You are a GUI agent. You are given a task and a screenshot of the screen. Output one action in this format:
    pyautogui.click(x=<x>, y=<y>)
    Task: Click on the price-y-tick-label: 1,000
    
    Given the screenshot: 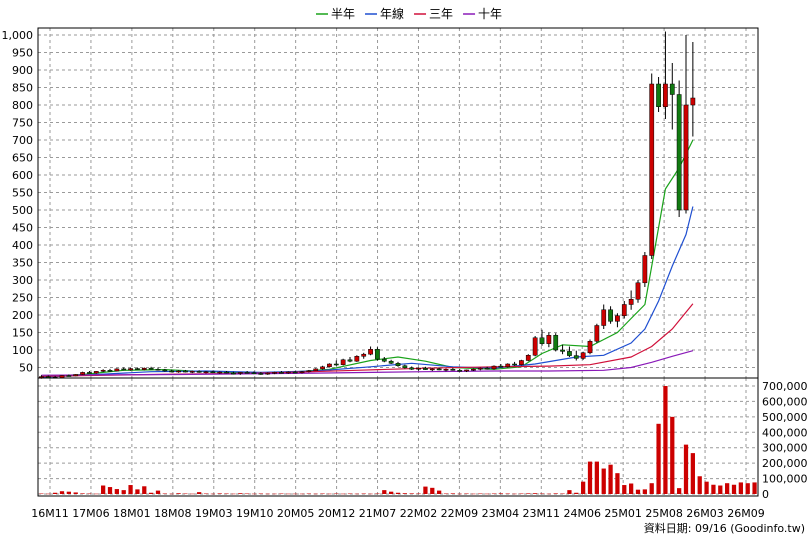 What is the action you would take?
    pyautogui.click(x=18, y=35)
    